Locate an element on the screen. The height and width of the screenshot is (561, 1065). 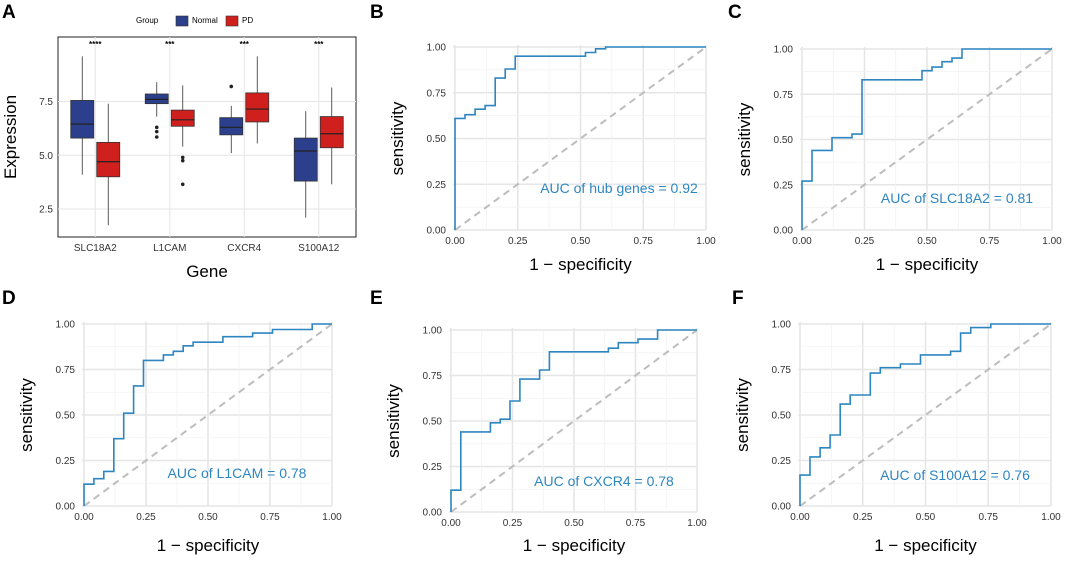
x-axis-title-a: Gene is located at coordinates (207, 271).